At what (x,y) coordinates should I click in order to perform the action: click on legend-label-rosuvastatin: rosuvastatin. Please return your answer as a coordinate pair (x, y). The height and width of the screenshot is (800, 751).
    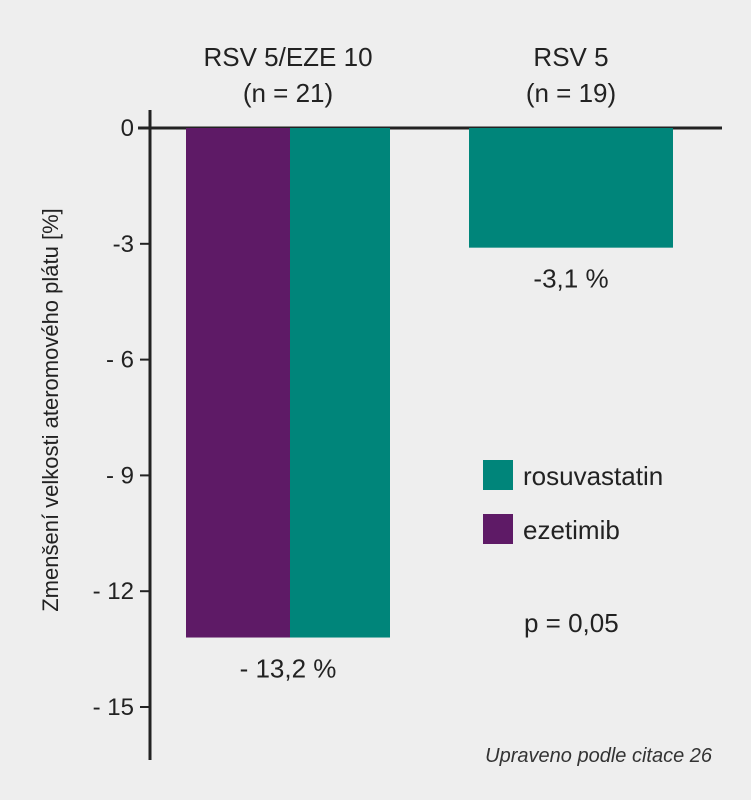
    Looking at the image, I should click on (593, 476).